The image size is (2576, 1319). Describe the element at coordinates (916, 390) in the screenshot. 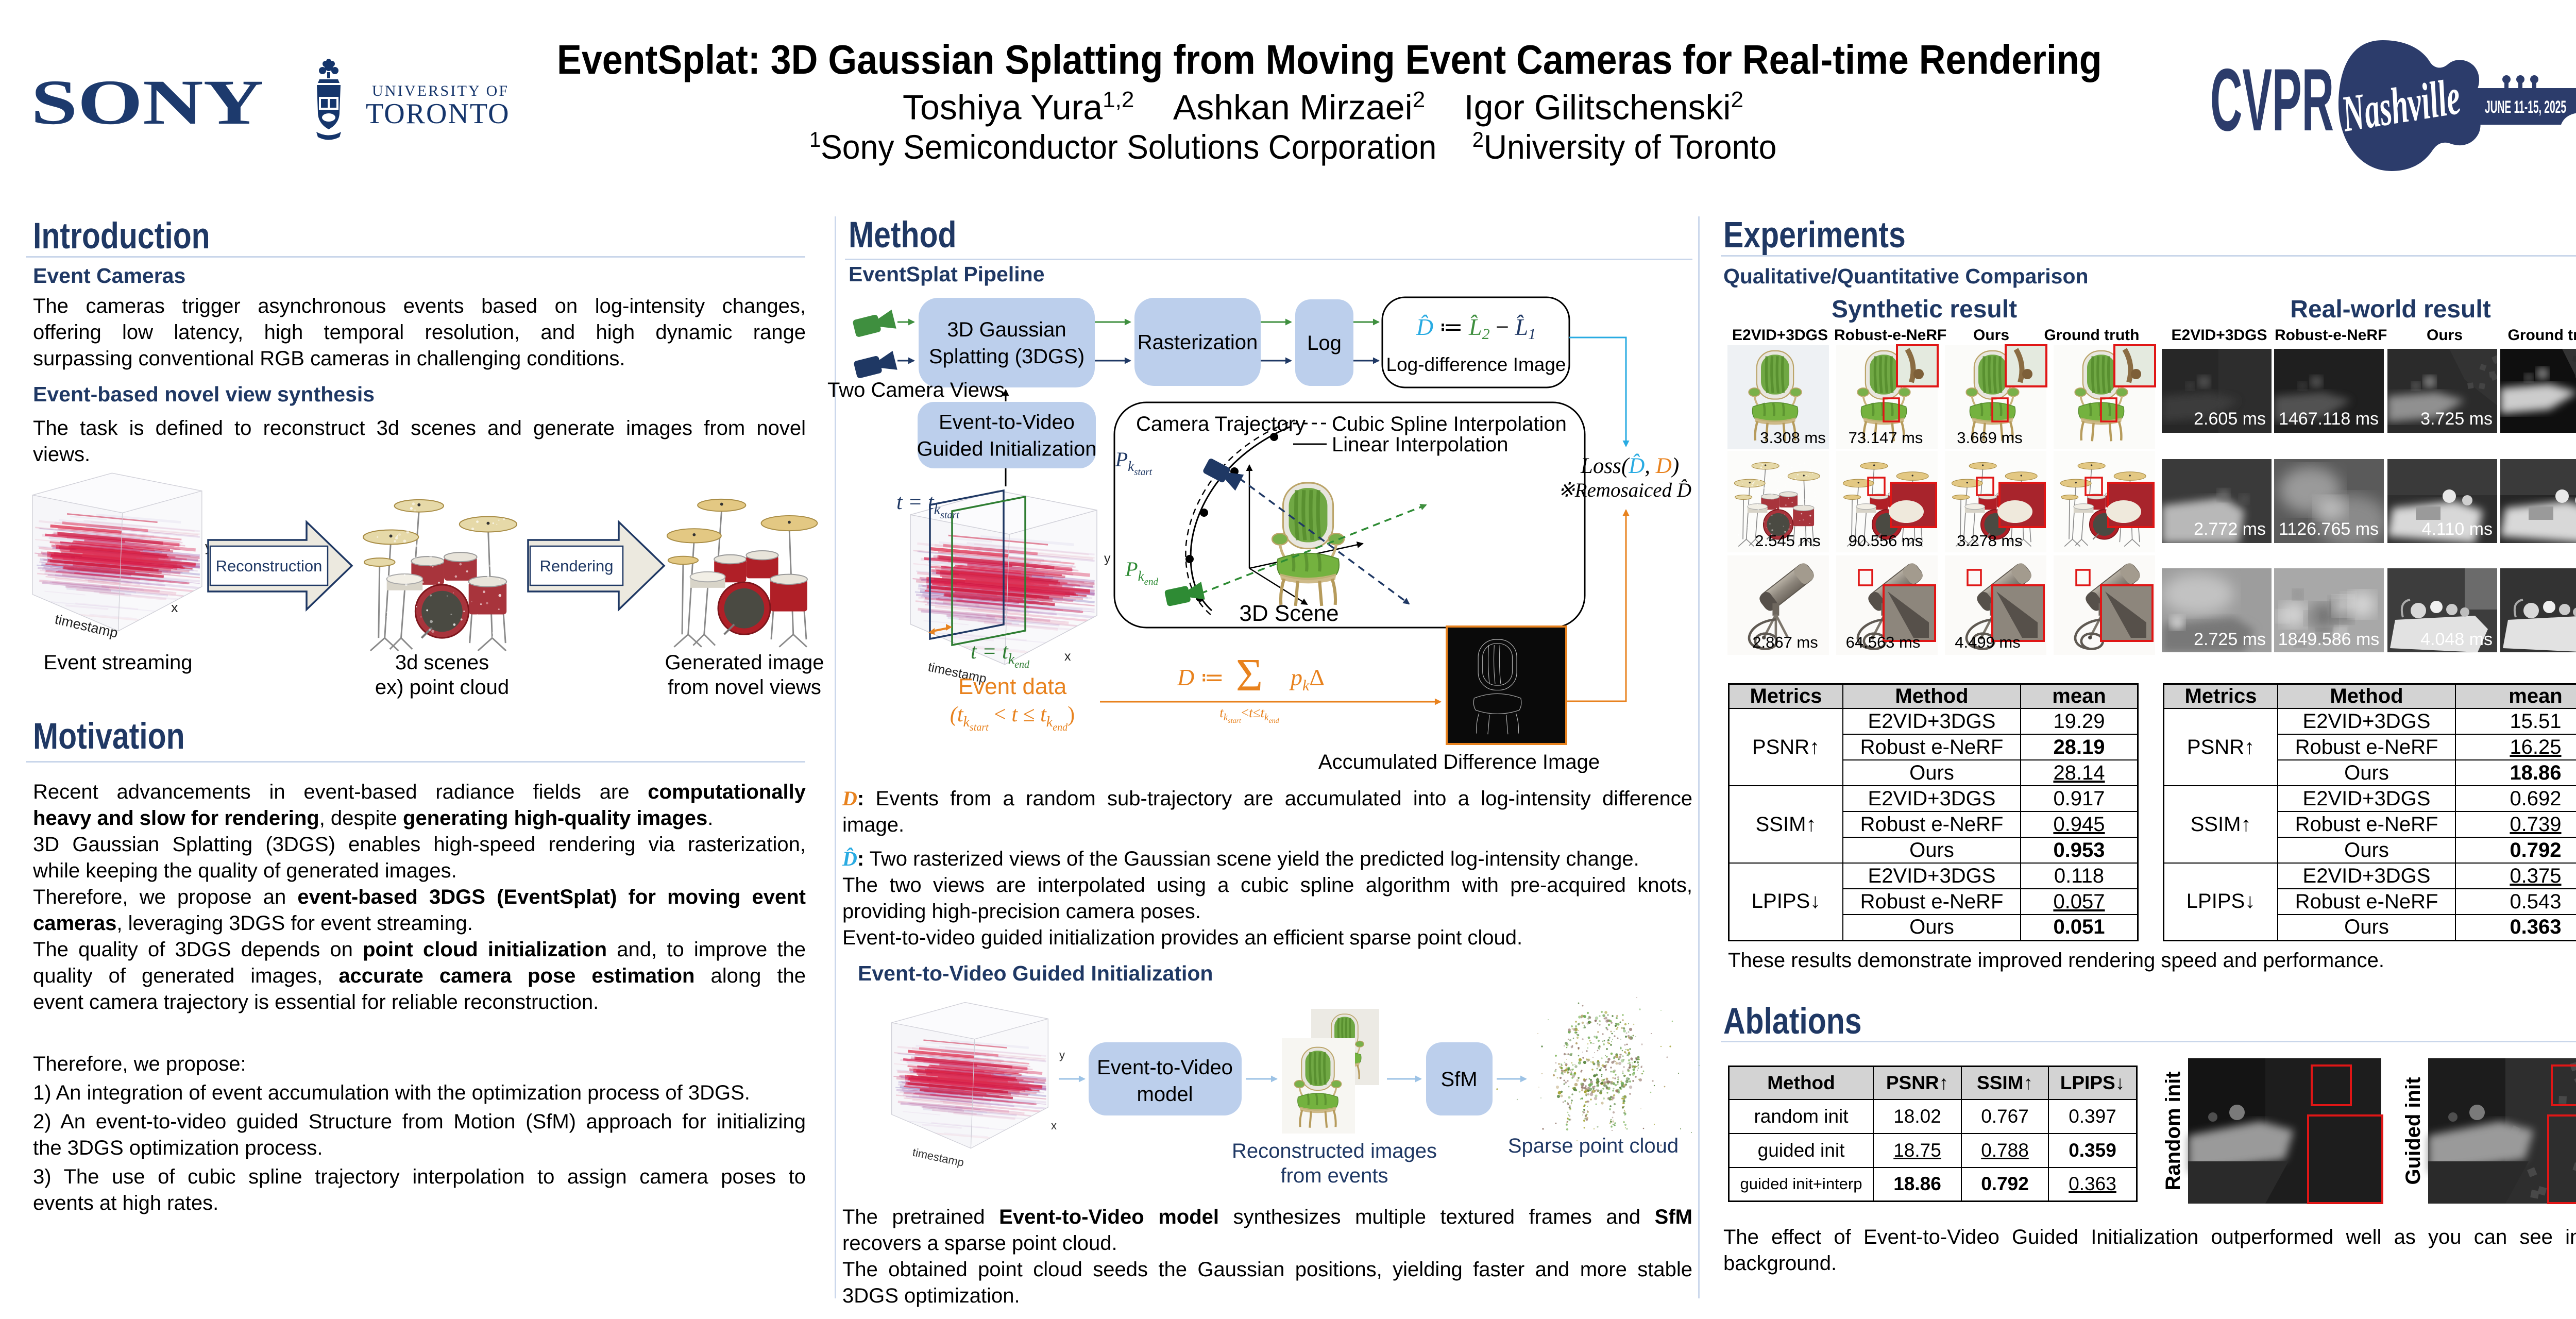

I see `svg-text: Two Camera Views` at that location.